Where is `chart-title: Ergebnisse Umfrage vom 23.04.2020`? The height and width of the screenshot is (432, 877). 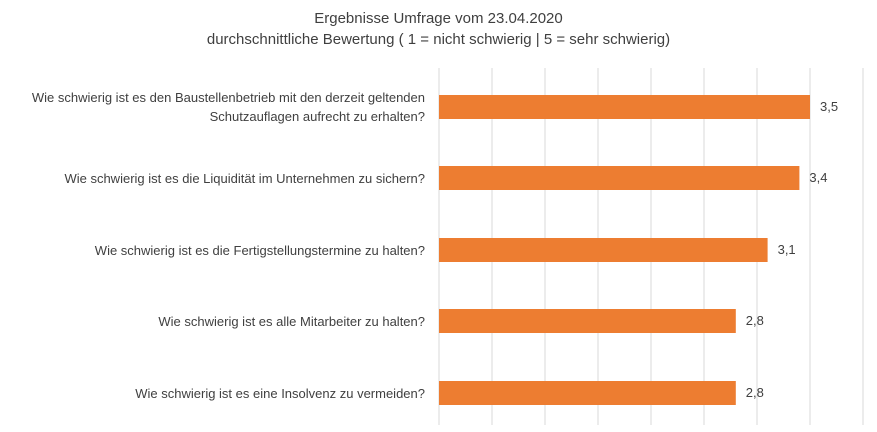
chart-title: Ergebnisse Umfrage vom 23.04.2020 is located at coordinates (438, 18).